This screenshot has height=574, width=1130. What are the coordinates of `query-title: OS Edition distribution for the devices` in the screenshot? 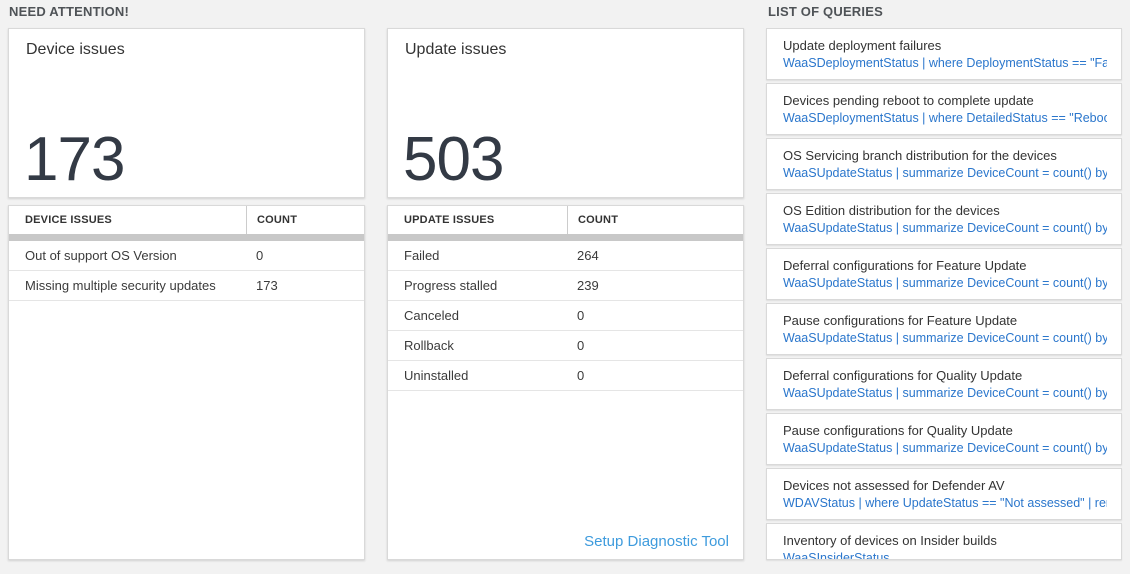 It's located at (891, 210).